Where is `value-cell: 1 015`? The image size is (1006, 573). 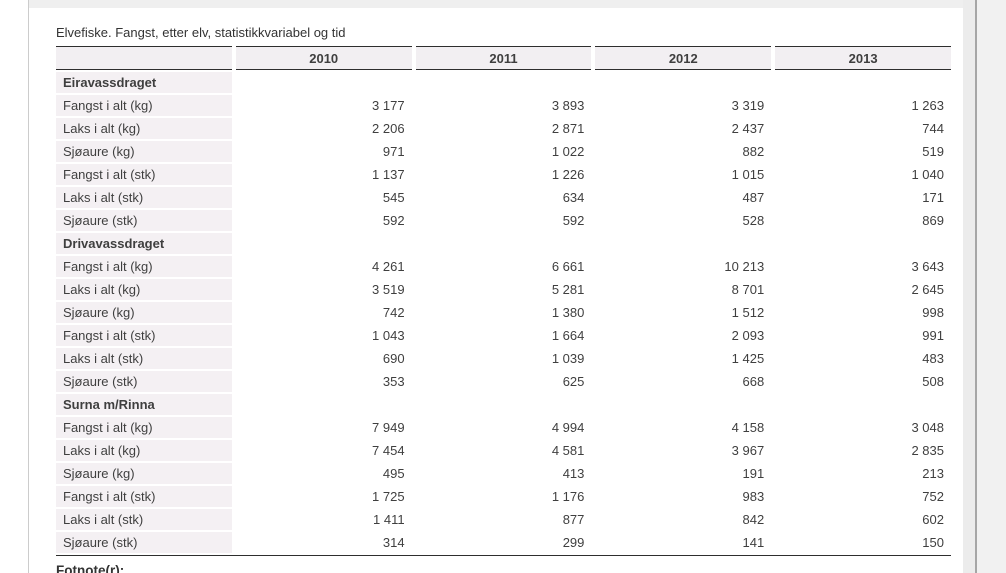
value-cell: 1 015 is located at coordinates (683, 174).